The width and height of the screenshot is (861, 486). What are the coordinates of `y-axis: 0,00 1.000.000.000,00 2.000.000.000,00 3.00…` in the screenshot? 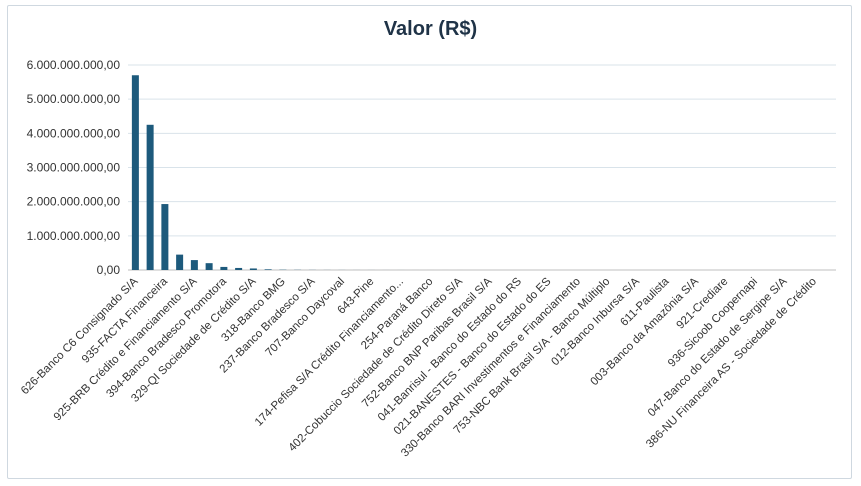 It's located at (74, 167).